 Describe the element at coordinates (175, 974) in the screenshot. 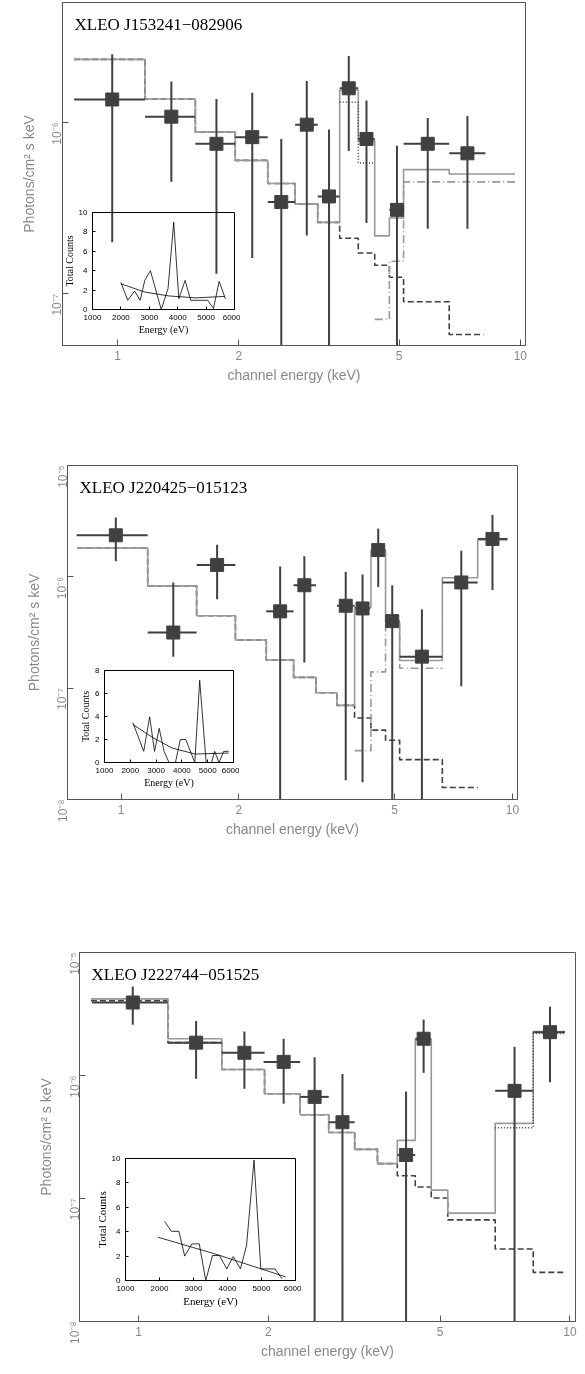

I see `text: XLEO J222744−051525` at that location.